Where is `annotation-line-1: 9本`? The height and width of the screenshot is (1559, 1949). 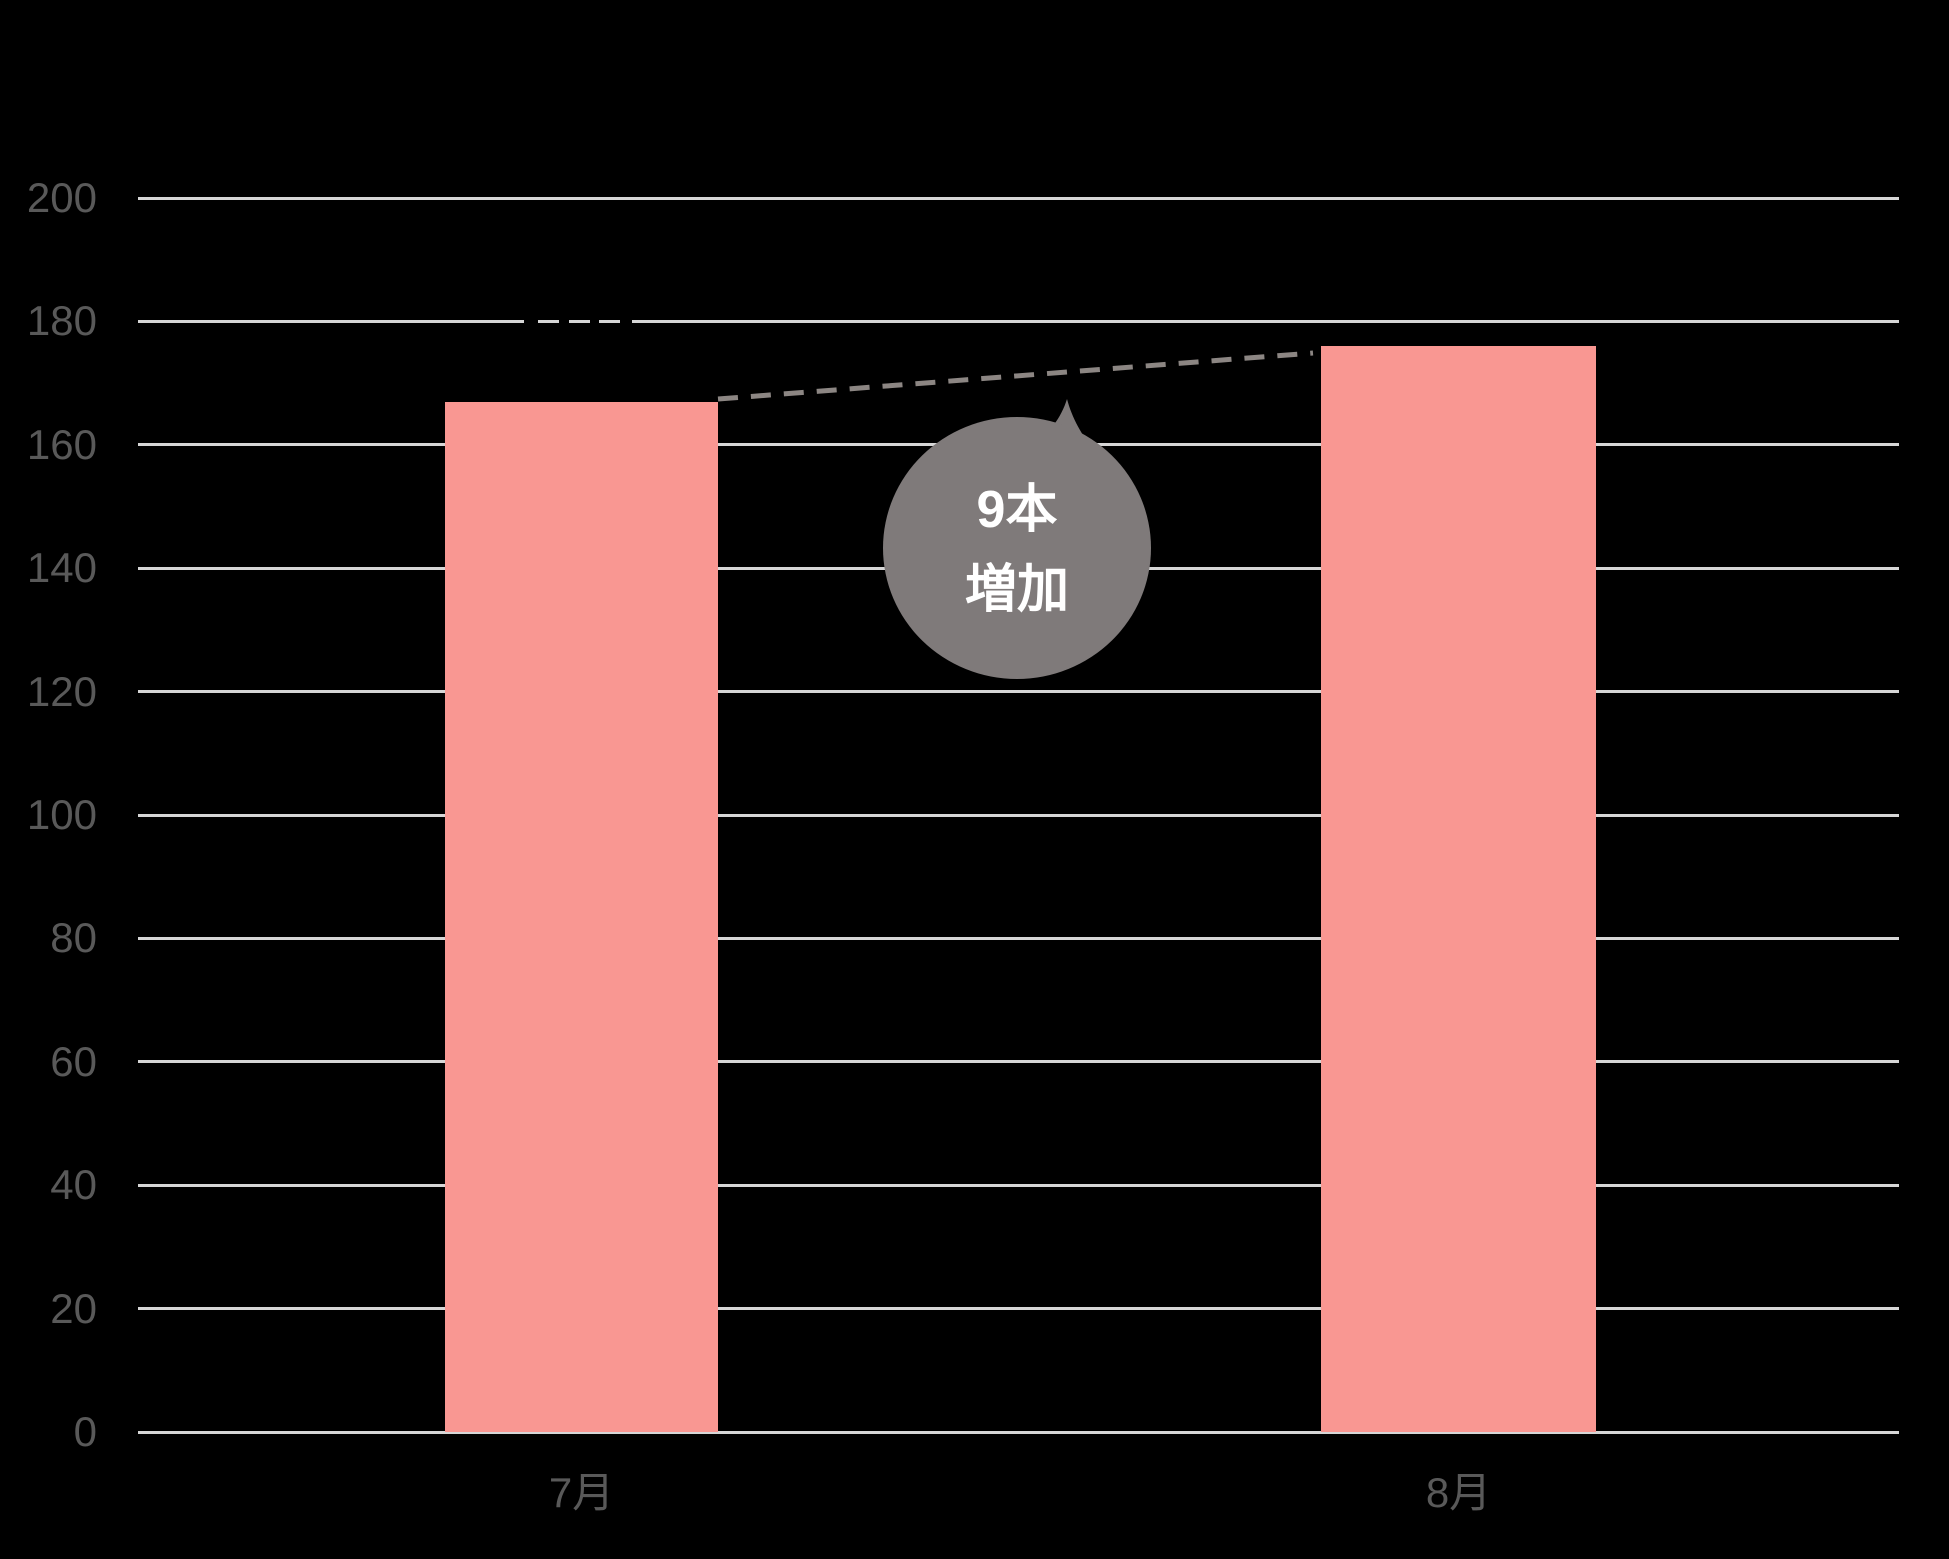 annotation-line-1: 9本 is located at coordinates (1017, 510).